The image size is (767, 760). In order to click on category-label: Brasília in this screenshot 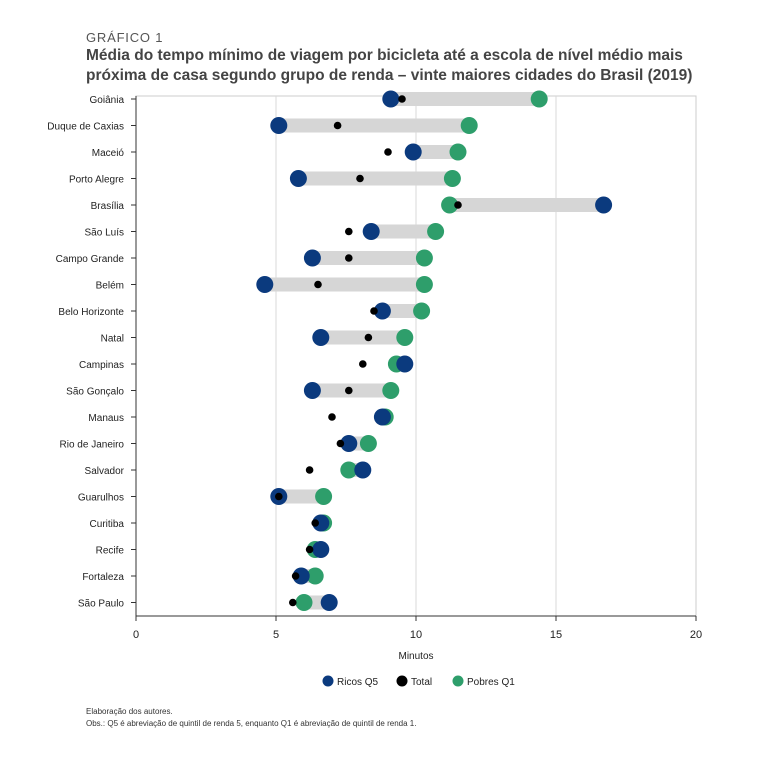, I will do `click(108, 206)`.